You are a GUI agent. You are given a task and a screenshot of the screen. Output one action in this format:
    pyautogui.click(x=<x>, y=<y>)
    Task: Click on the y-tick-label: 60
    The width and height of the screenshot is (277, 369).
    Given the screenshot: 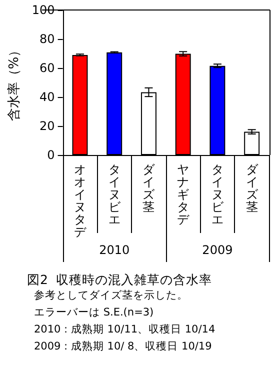 What is the action you would take?
    pyautogui.click(x=47, y=68)
    